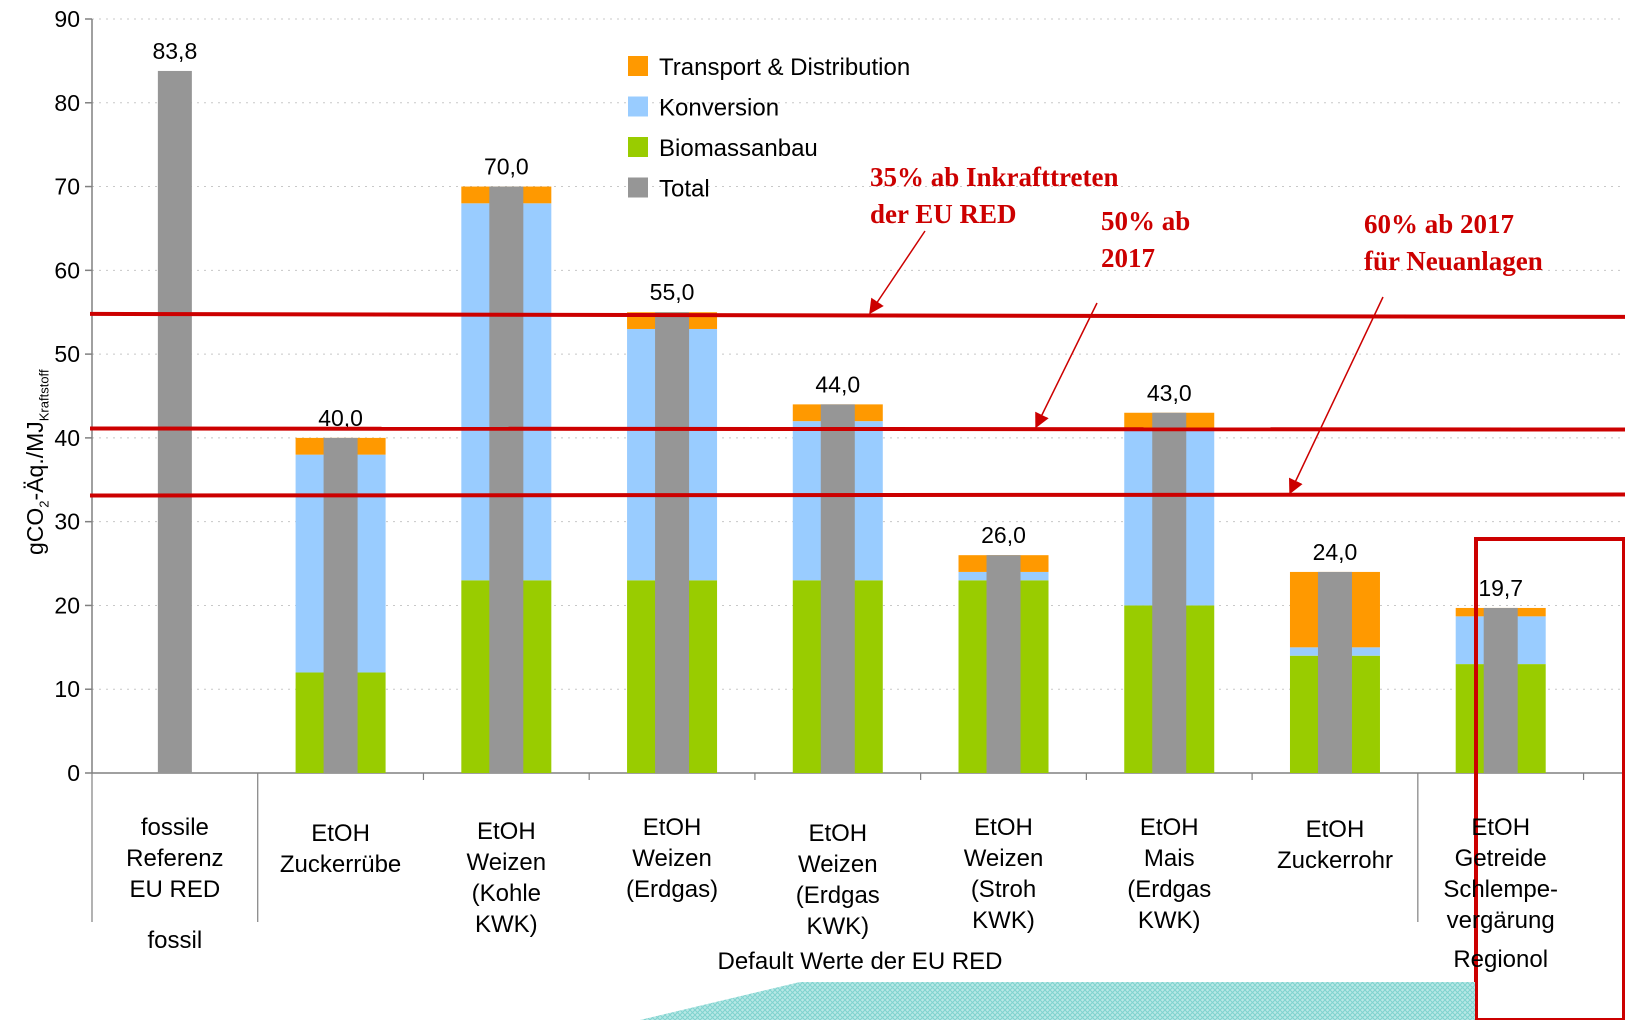 This screenshot has width=1625, height=1020. Describe the element at coordinates (1003, 535) in the screenshot. I see `data-label: 26,0` at that location.